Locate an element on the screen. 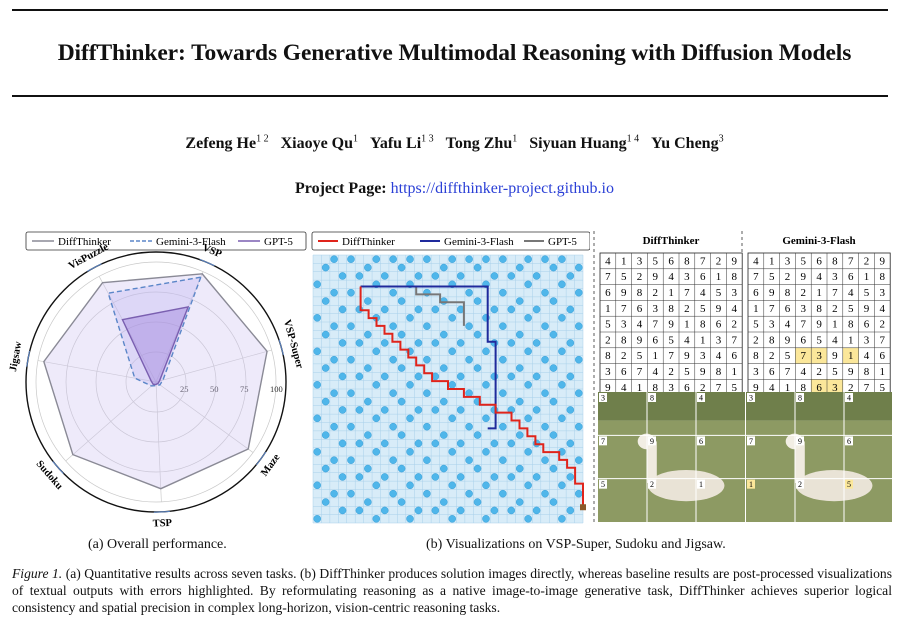 The image size is (909, 623). jigsaw-piece-label: 1 is located at coordinates (701, 484).